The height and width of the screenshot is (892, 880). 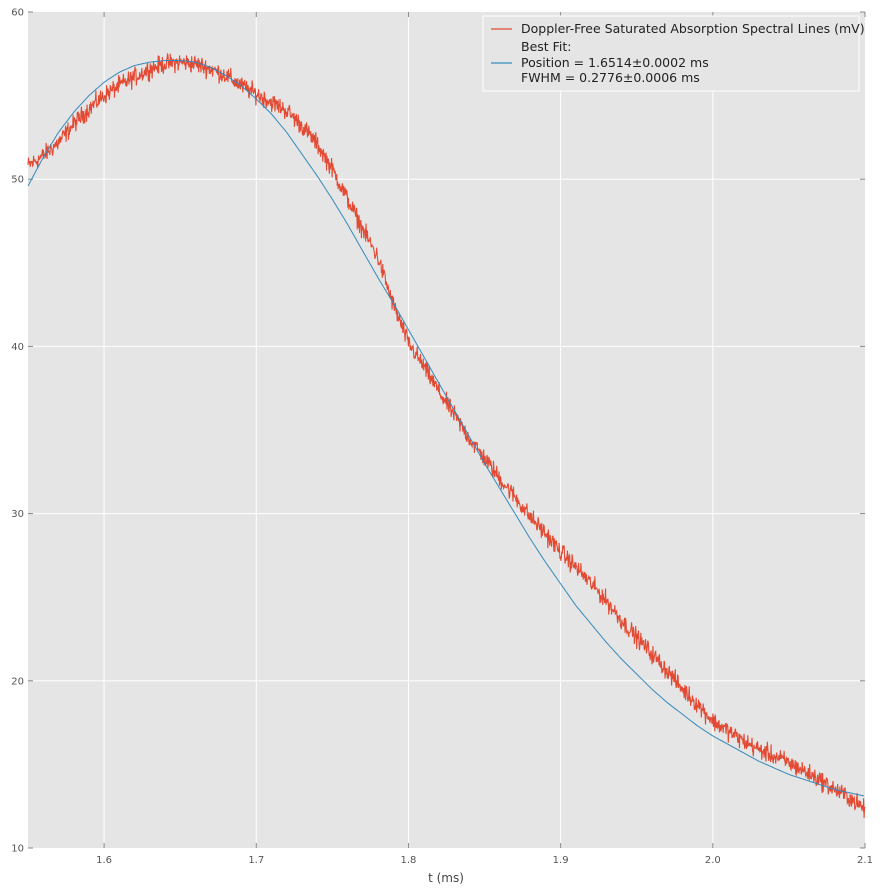 What do you see at coordinates (610, 77) in the screenshot?
I see `legend-entry-fit-fwhm: FWHM = 0.2776±0.0006 ms` at bounding box center [610, 77].